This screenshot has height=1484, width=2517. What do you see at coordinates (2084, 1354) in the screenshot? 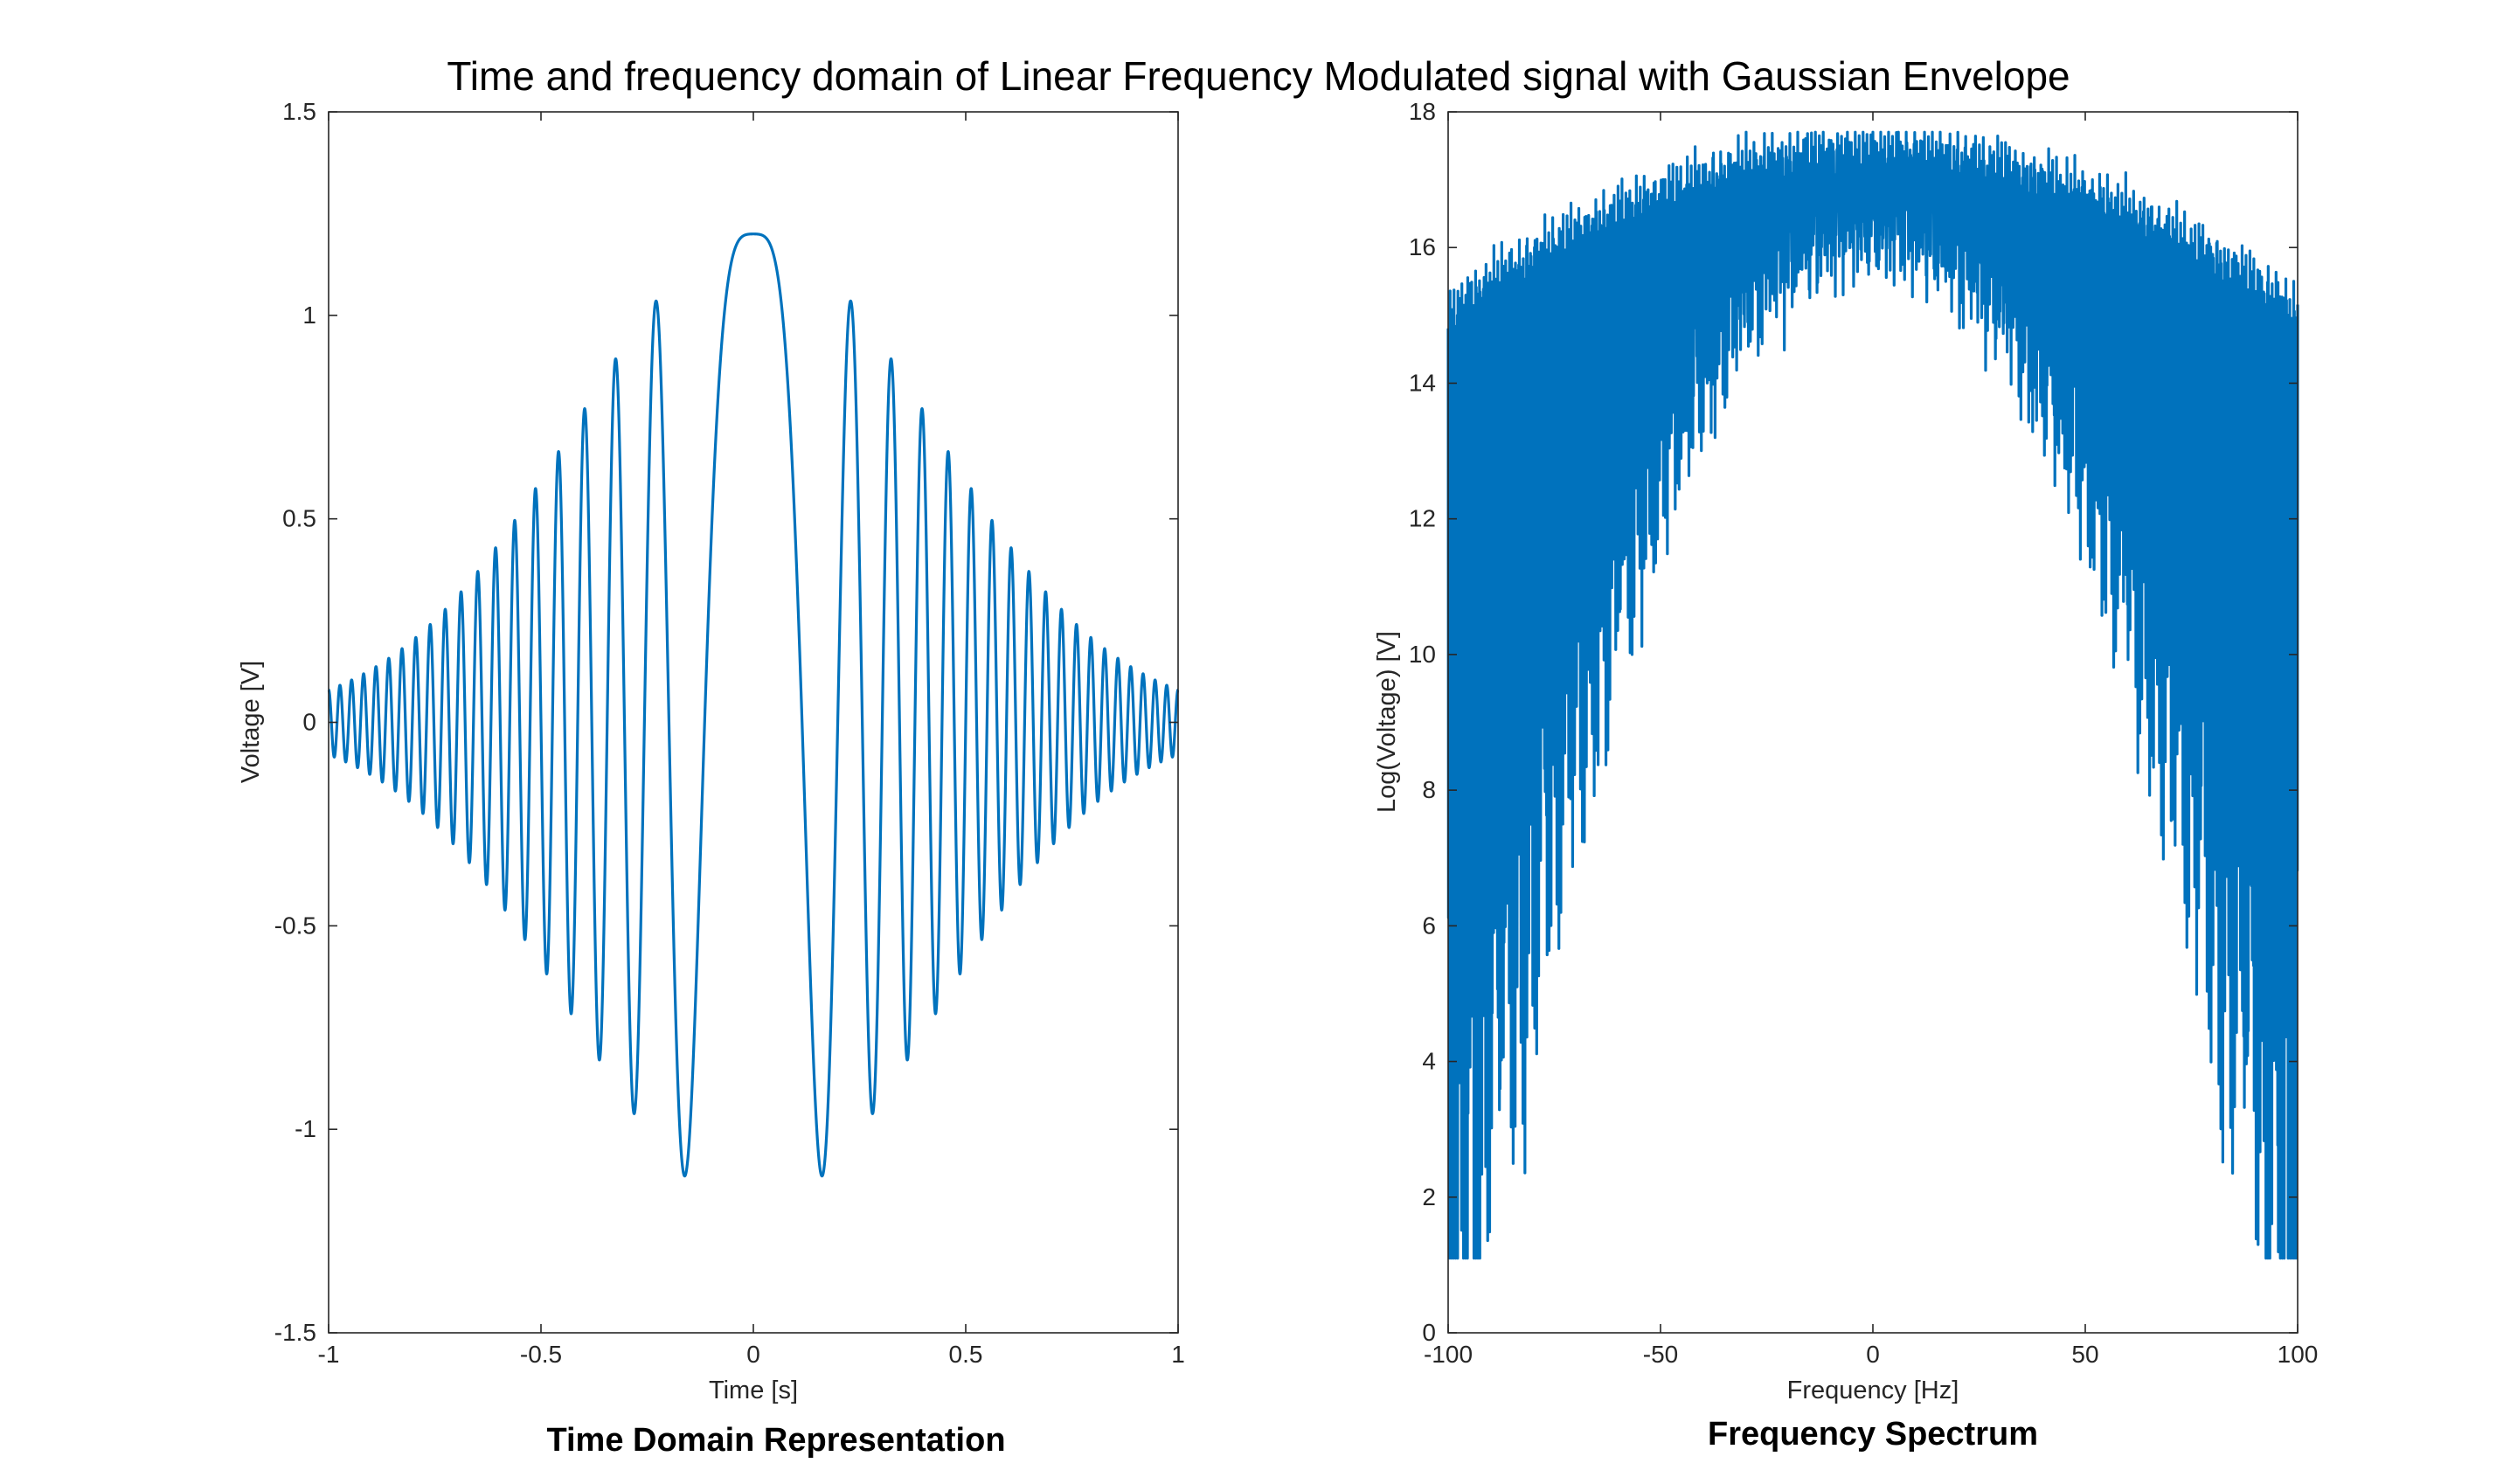
I see `frequency-spectrum-xtick-label: 50` at bounding box center [2084, 1354].